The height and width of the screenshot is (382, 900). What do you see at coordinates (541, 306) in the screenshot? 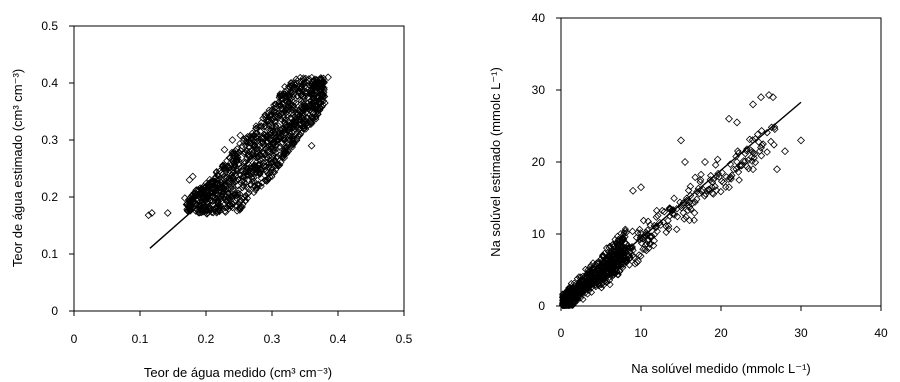
I see `right-ytick-0: 0` at bounding box center [541, 306].